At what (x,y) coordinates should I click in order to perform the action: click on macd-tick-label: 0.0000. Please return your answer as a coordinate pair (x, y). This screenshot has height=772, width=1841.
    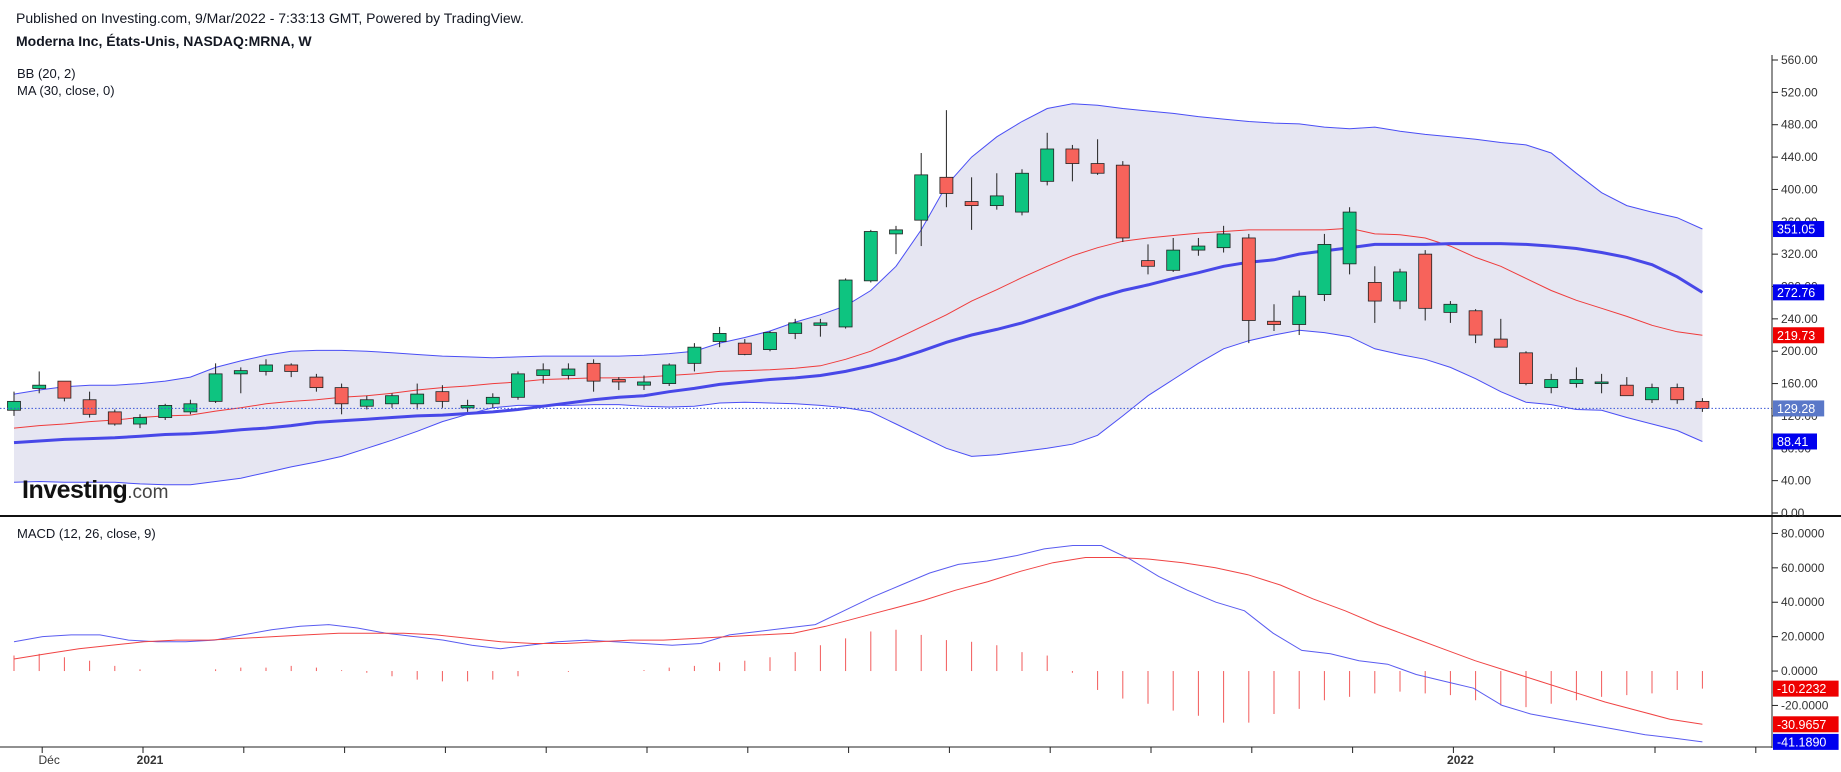
    Looking at the image, I should click on (1799, 671).